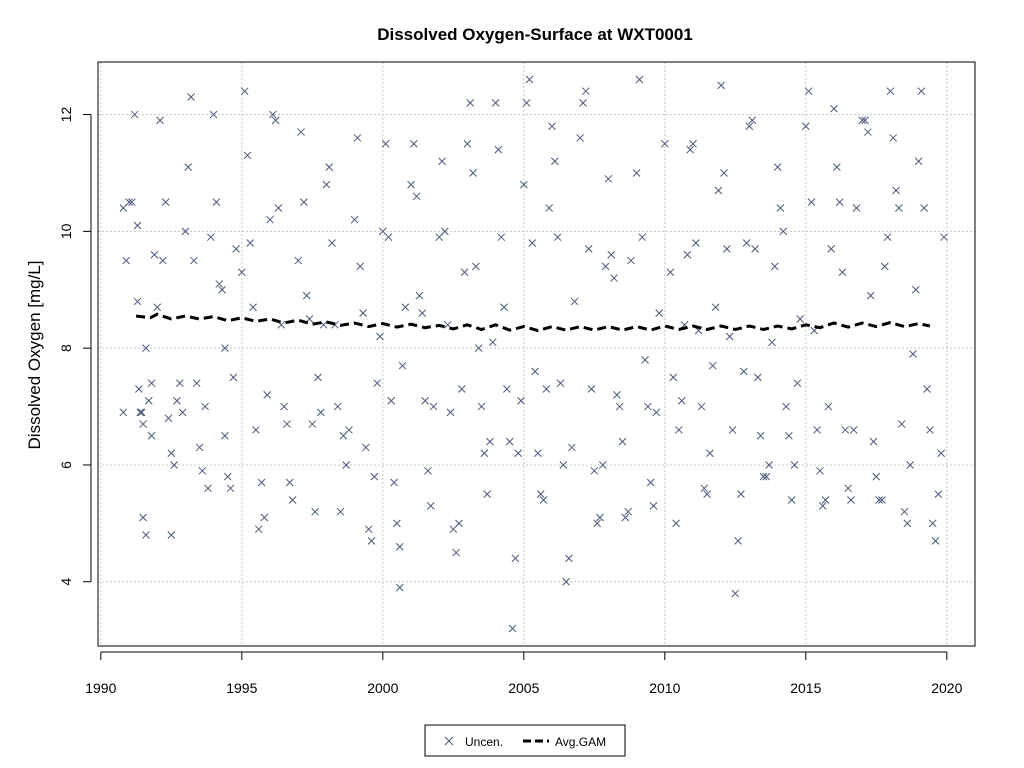 The height and width of the screenshot is (768, 1024). What do you see at coordinates (382, 688) in the screenshot?
I see `x-tick-label: 2000` at bounding box center [382, 688].